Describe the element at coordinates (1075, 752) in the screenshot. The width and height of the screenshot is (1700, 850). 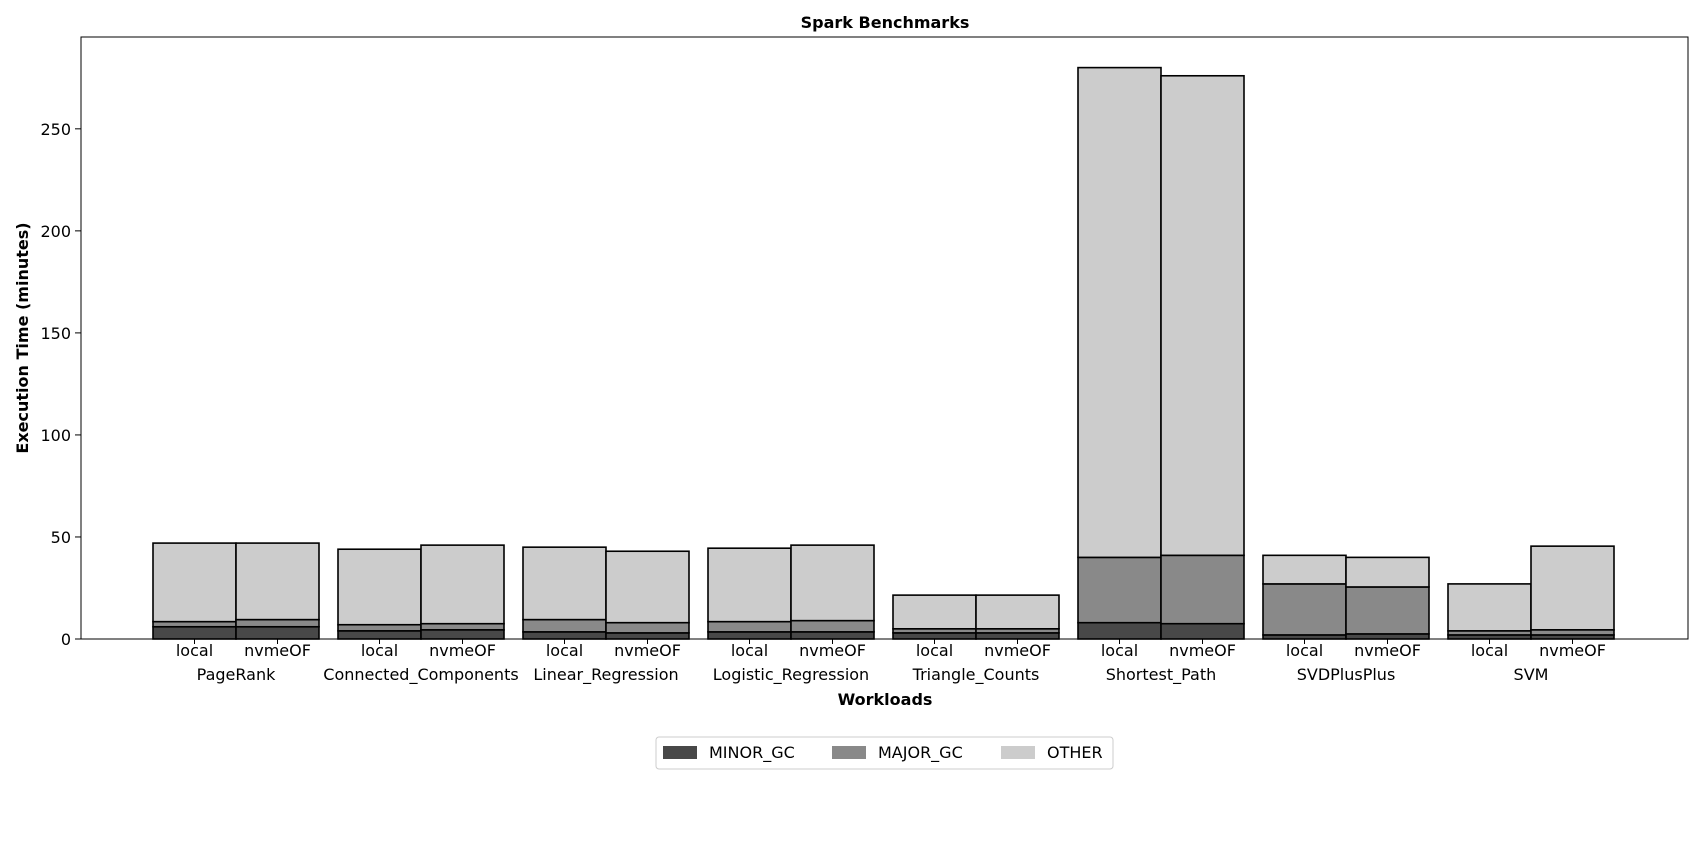
I see `legend-label: OTHER` at that location.